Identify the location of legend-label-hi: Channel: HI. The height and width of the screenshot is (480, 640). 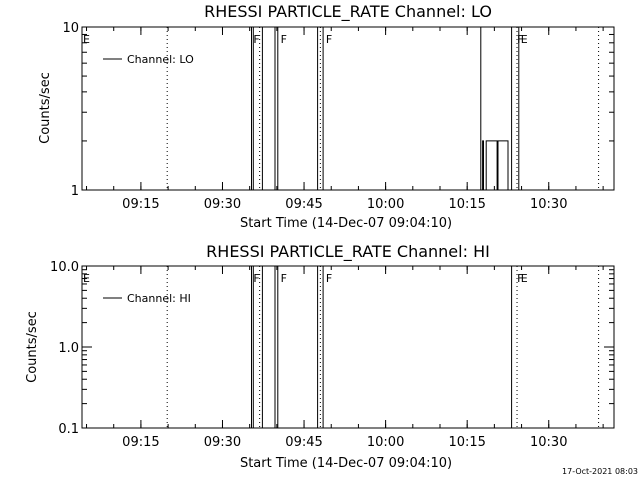
(159, 298).